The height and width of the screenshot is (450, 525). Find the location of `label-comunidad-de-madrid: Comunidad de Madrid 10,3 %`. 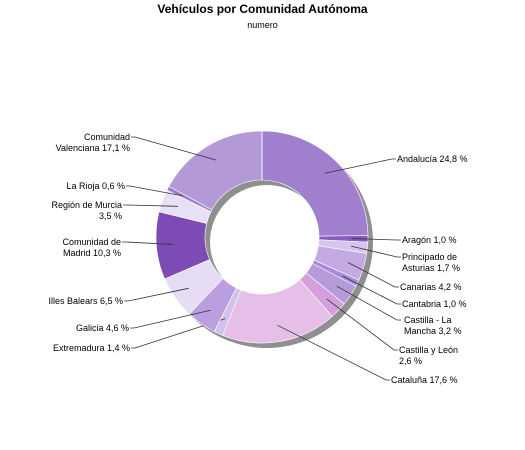

label-comunidad-de-madrid: Comunidad de Madrid 10,3 % is located at coordinates (91, 247).